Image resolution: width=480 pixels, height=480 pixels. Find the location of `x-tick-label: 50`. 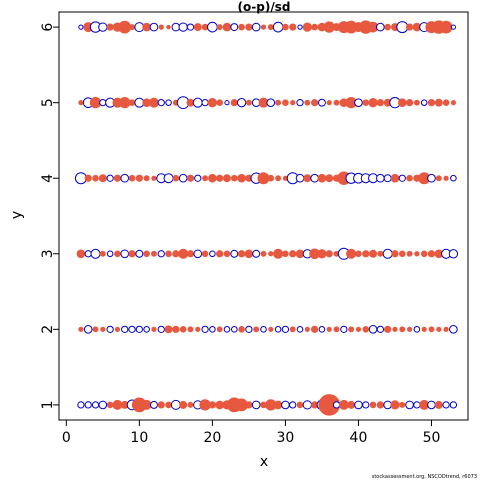

x-tick-label: 50 is located at coordinates (432, 438).